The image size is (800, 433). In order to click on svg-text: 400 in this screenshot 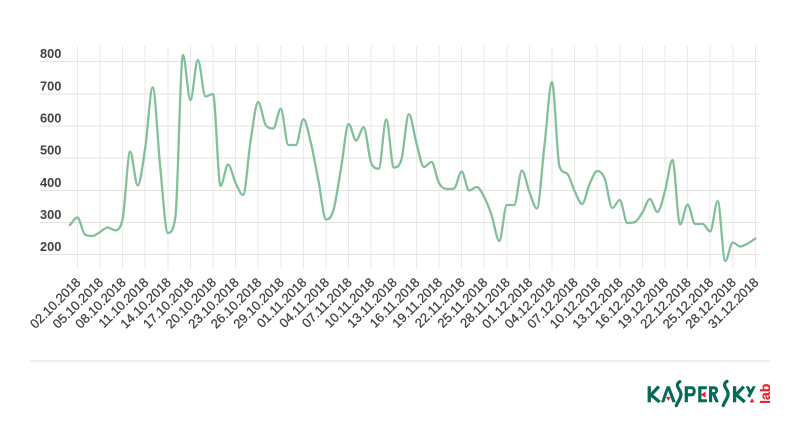, I will do `click(50, 182)`.